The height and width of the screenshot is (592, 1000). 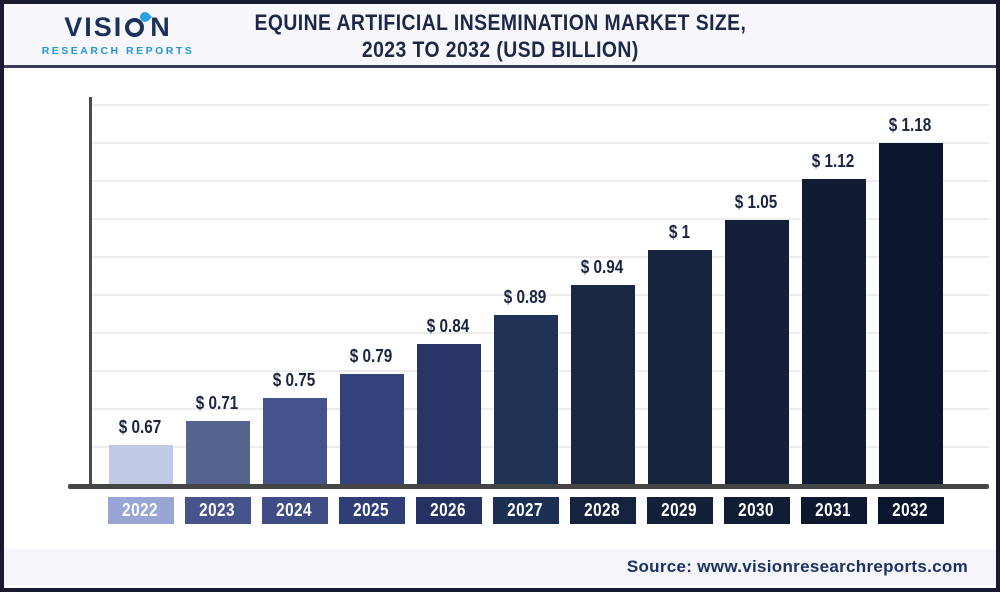 I want to click on bar-column-2027: $ 0.89, so click(x=525, y=290).